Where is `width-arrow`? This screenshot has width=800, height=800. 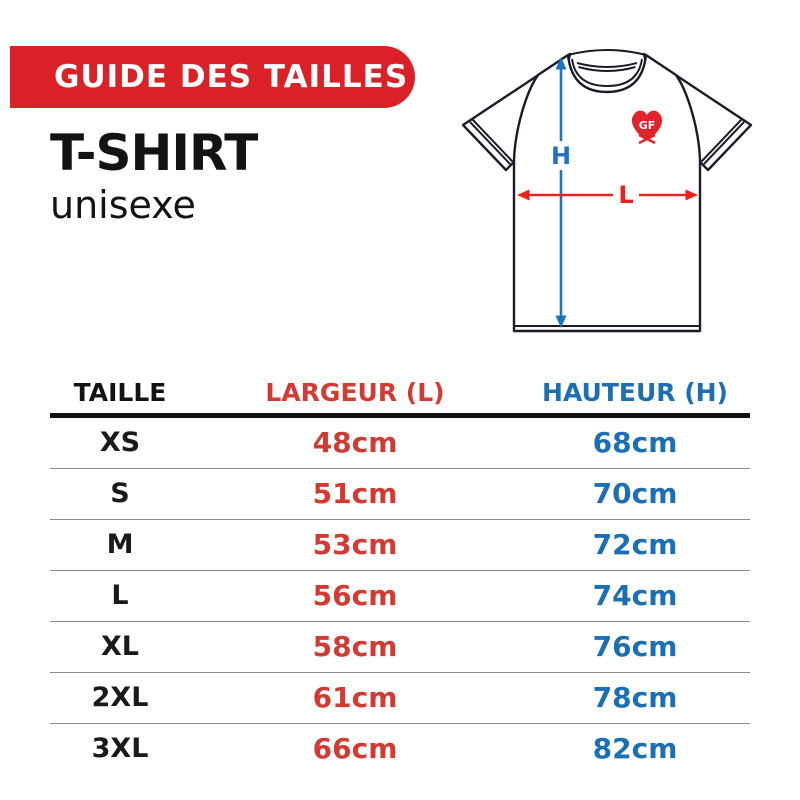 width-arrow is located at coordinates (607, 195).